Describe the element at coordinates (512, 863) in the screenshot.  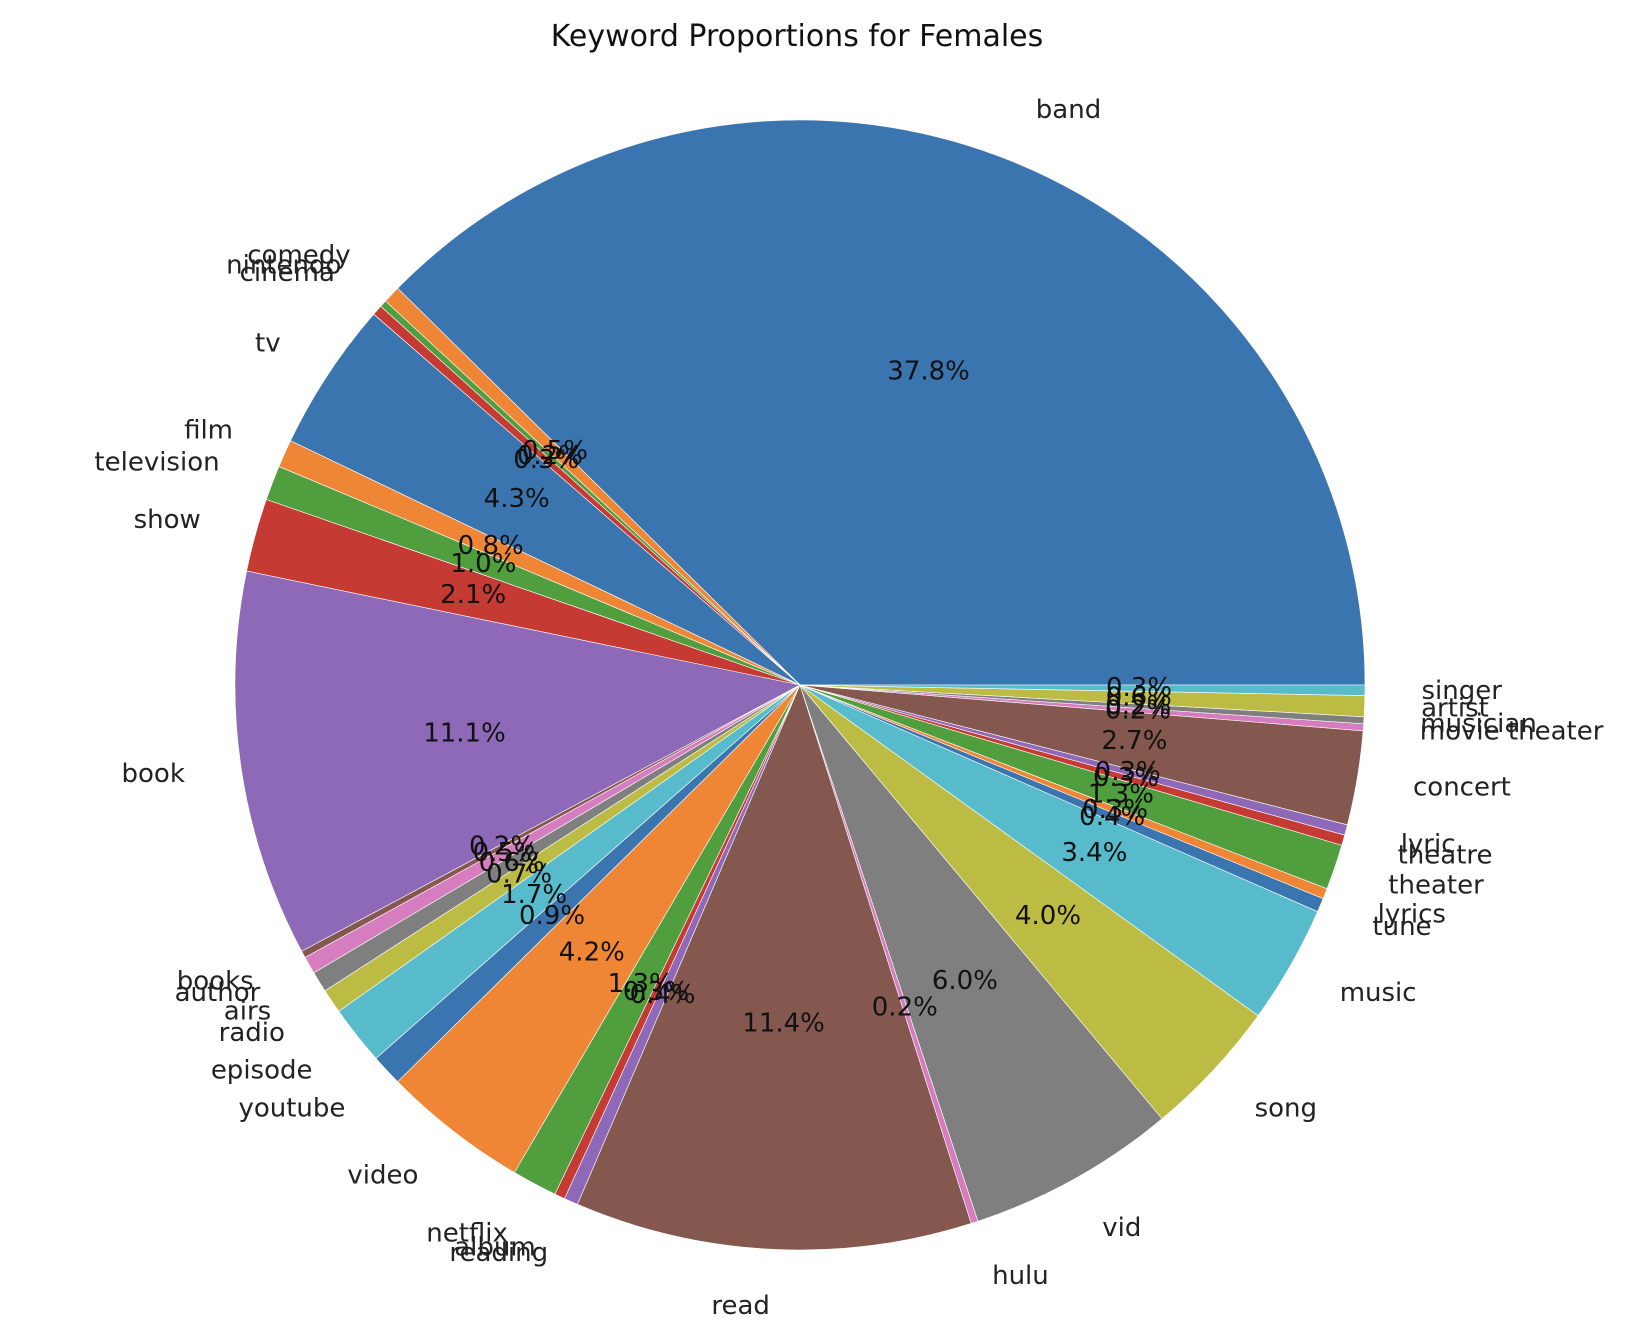
I see `slice-percent-airs: 0.6%` at that location.